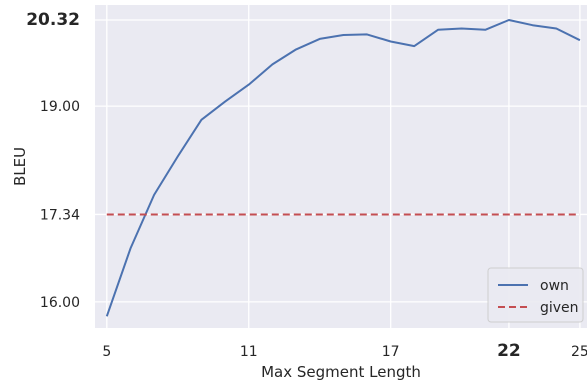  Describe the element at coordinates (20, 166) in the screenshot. I see `y-axis-label: BLEU` at that location.